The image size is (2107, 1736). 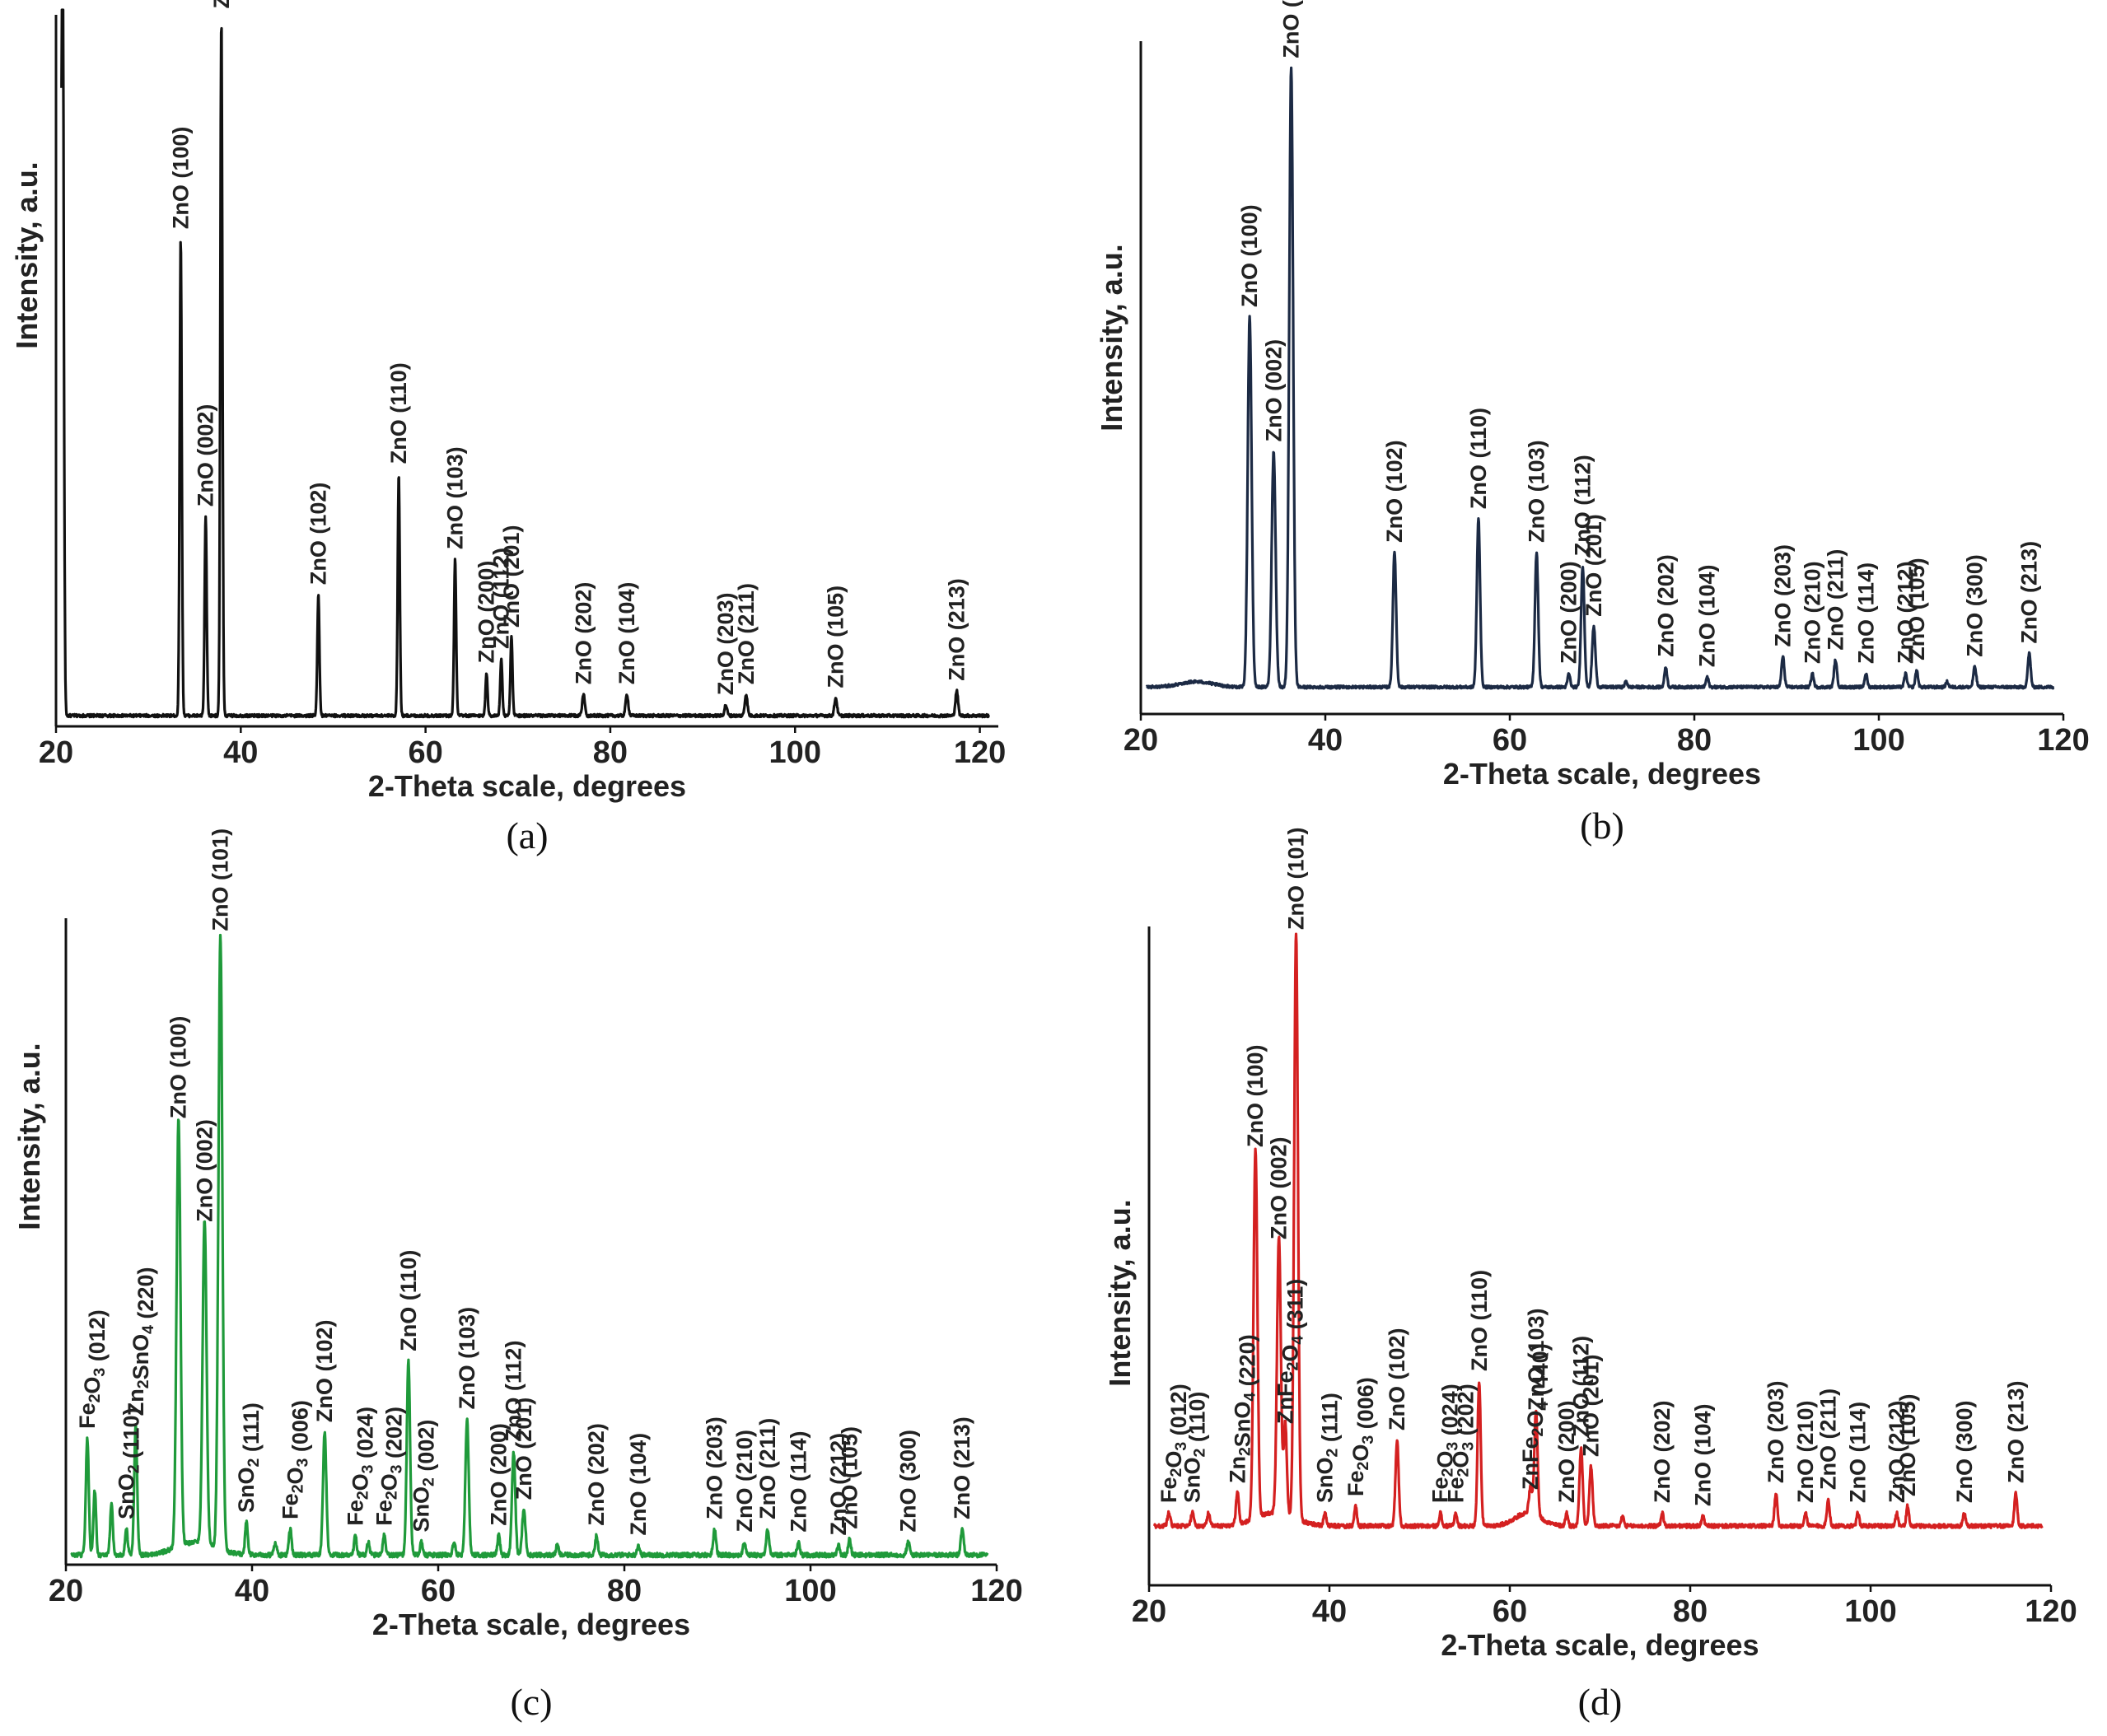 I want to click on panel-caption: (d), so click(x=1600, y=1702).